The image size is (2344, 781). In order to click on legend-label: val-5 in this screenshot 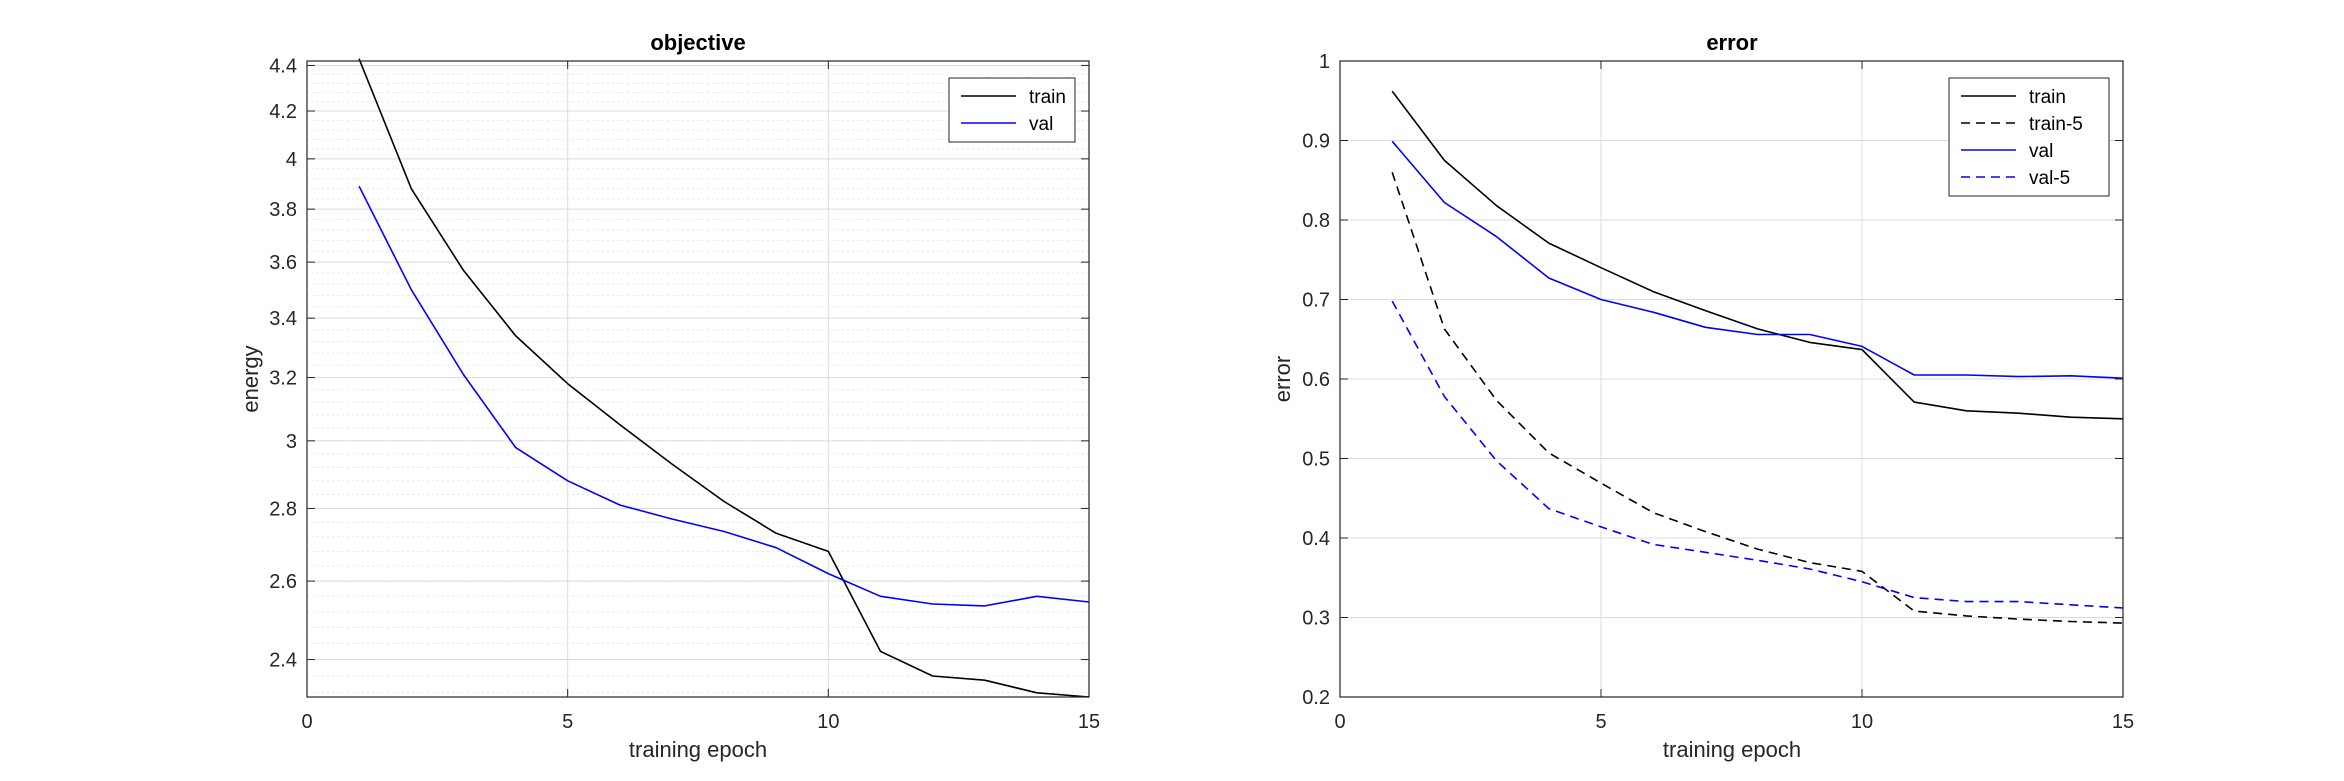, I will do `click(2049, 178)`.